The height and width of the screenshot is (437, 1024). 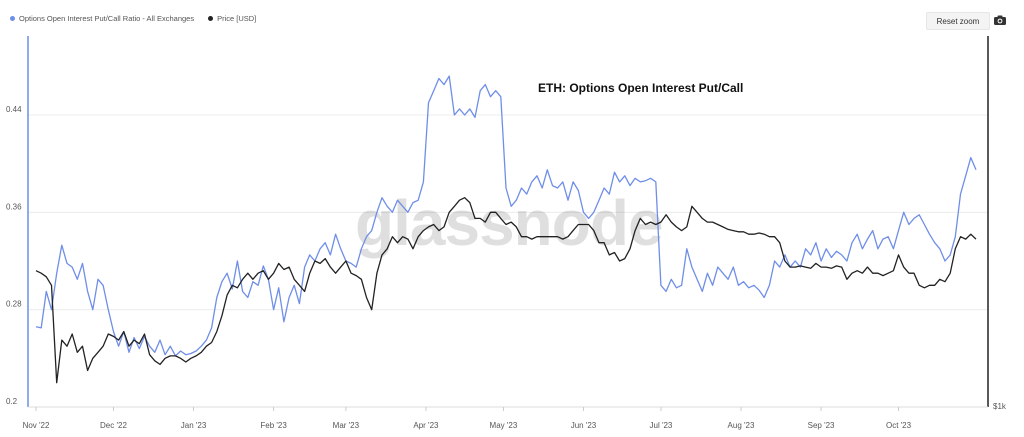 What do you see at coordinates (1000, 20) in the screenshot?
I see `camera-icon` at bounding box center [1000, 20].